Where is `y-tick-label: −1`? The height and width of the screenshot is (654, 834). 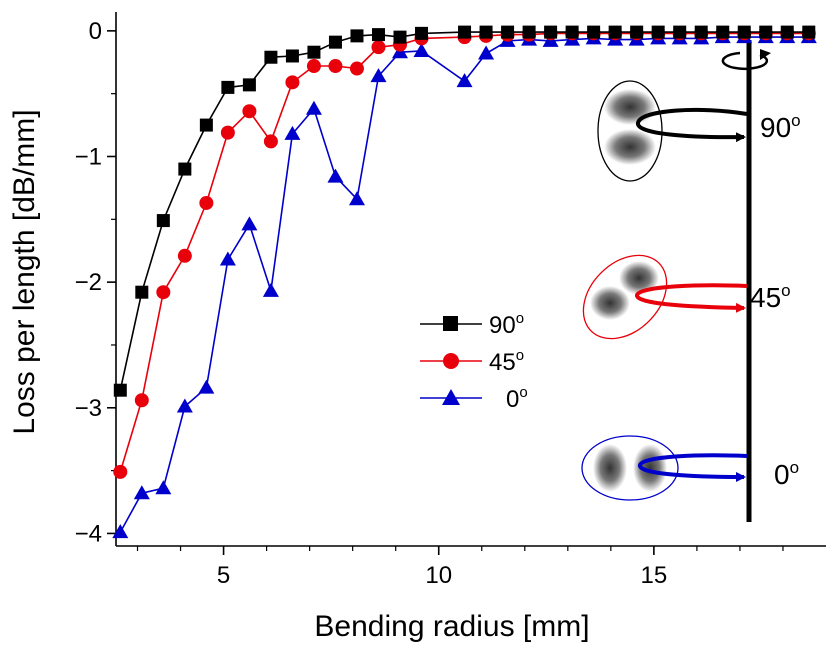
y-tick-label: −1 is located at coordinates (88, 156).